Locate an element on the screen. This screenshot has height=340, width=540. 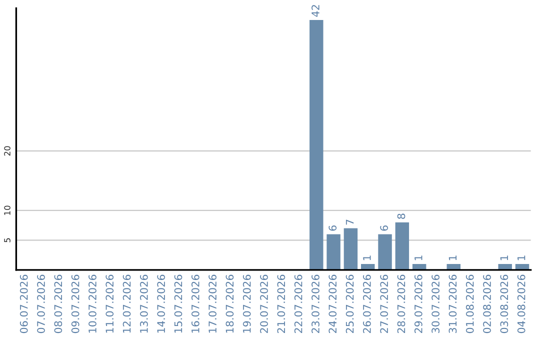
x-tick-label: 30.07.2026 is located at coordinates (436, 303).